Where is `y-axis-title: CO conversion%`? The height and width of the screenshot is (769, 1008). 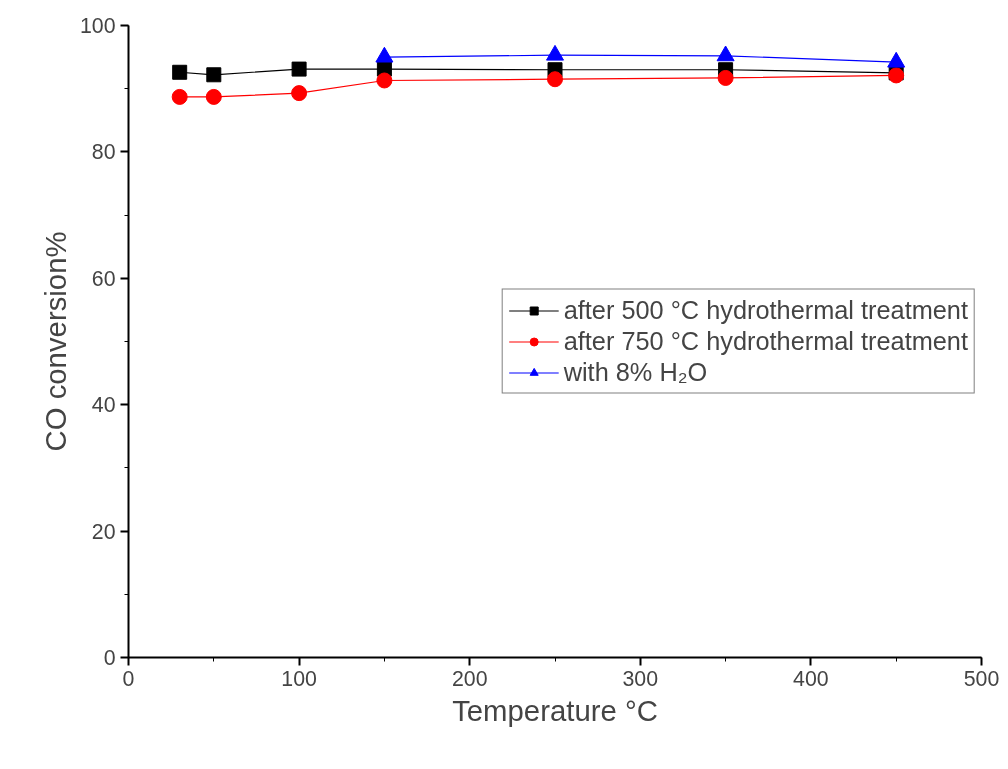
y-axis-title: CO conversion% is located at coordinates (55, 341).